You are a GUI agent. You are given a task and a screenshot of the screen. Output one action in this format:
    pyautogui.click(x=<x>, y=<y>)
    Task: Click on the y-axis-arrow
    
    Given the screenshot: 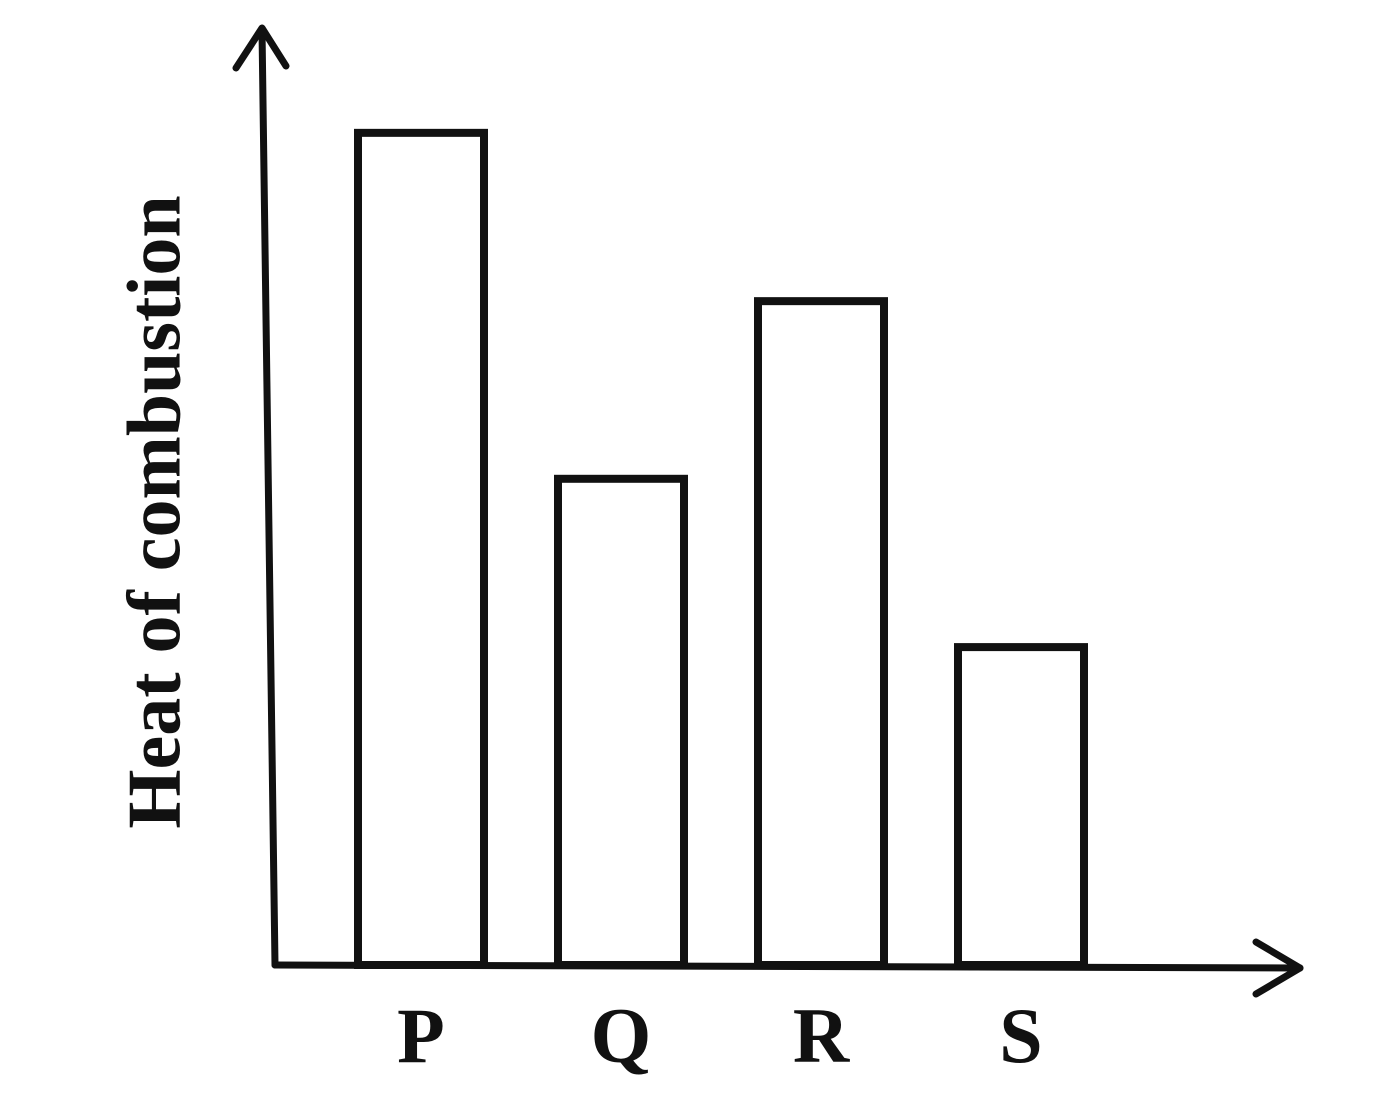 What is the action you would take?
    pyautogui.click(x=261, y=48)
    